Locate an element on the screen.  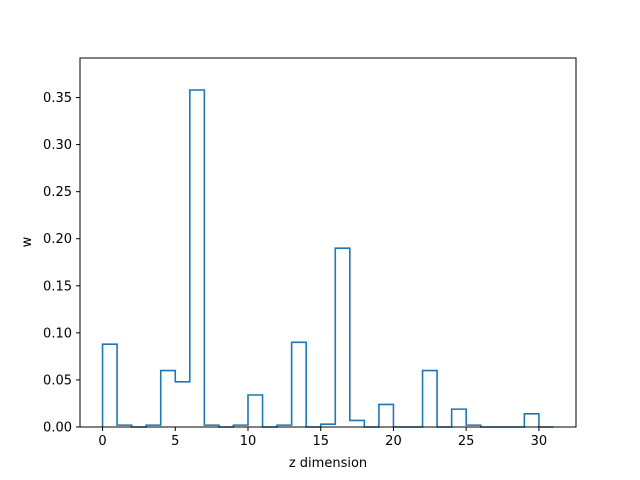
x-axis-label: z dimension is located at coordinates (328, 463).